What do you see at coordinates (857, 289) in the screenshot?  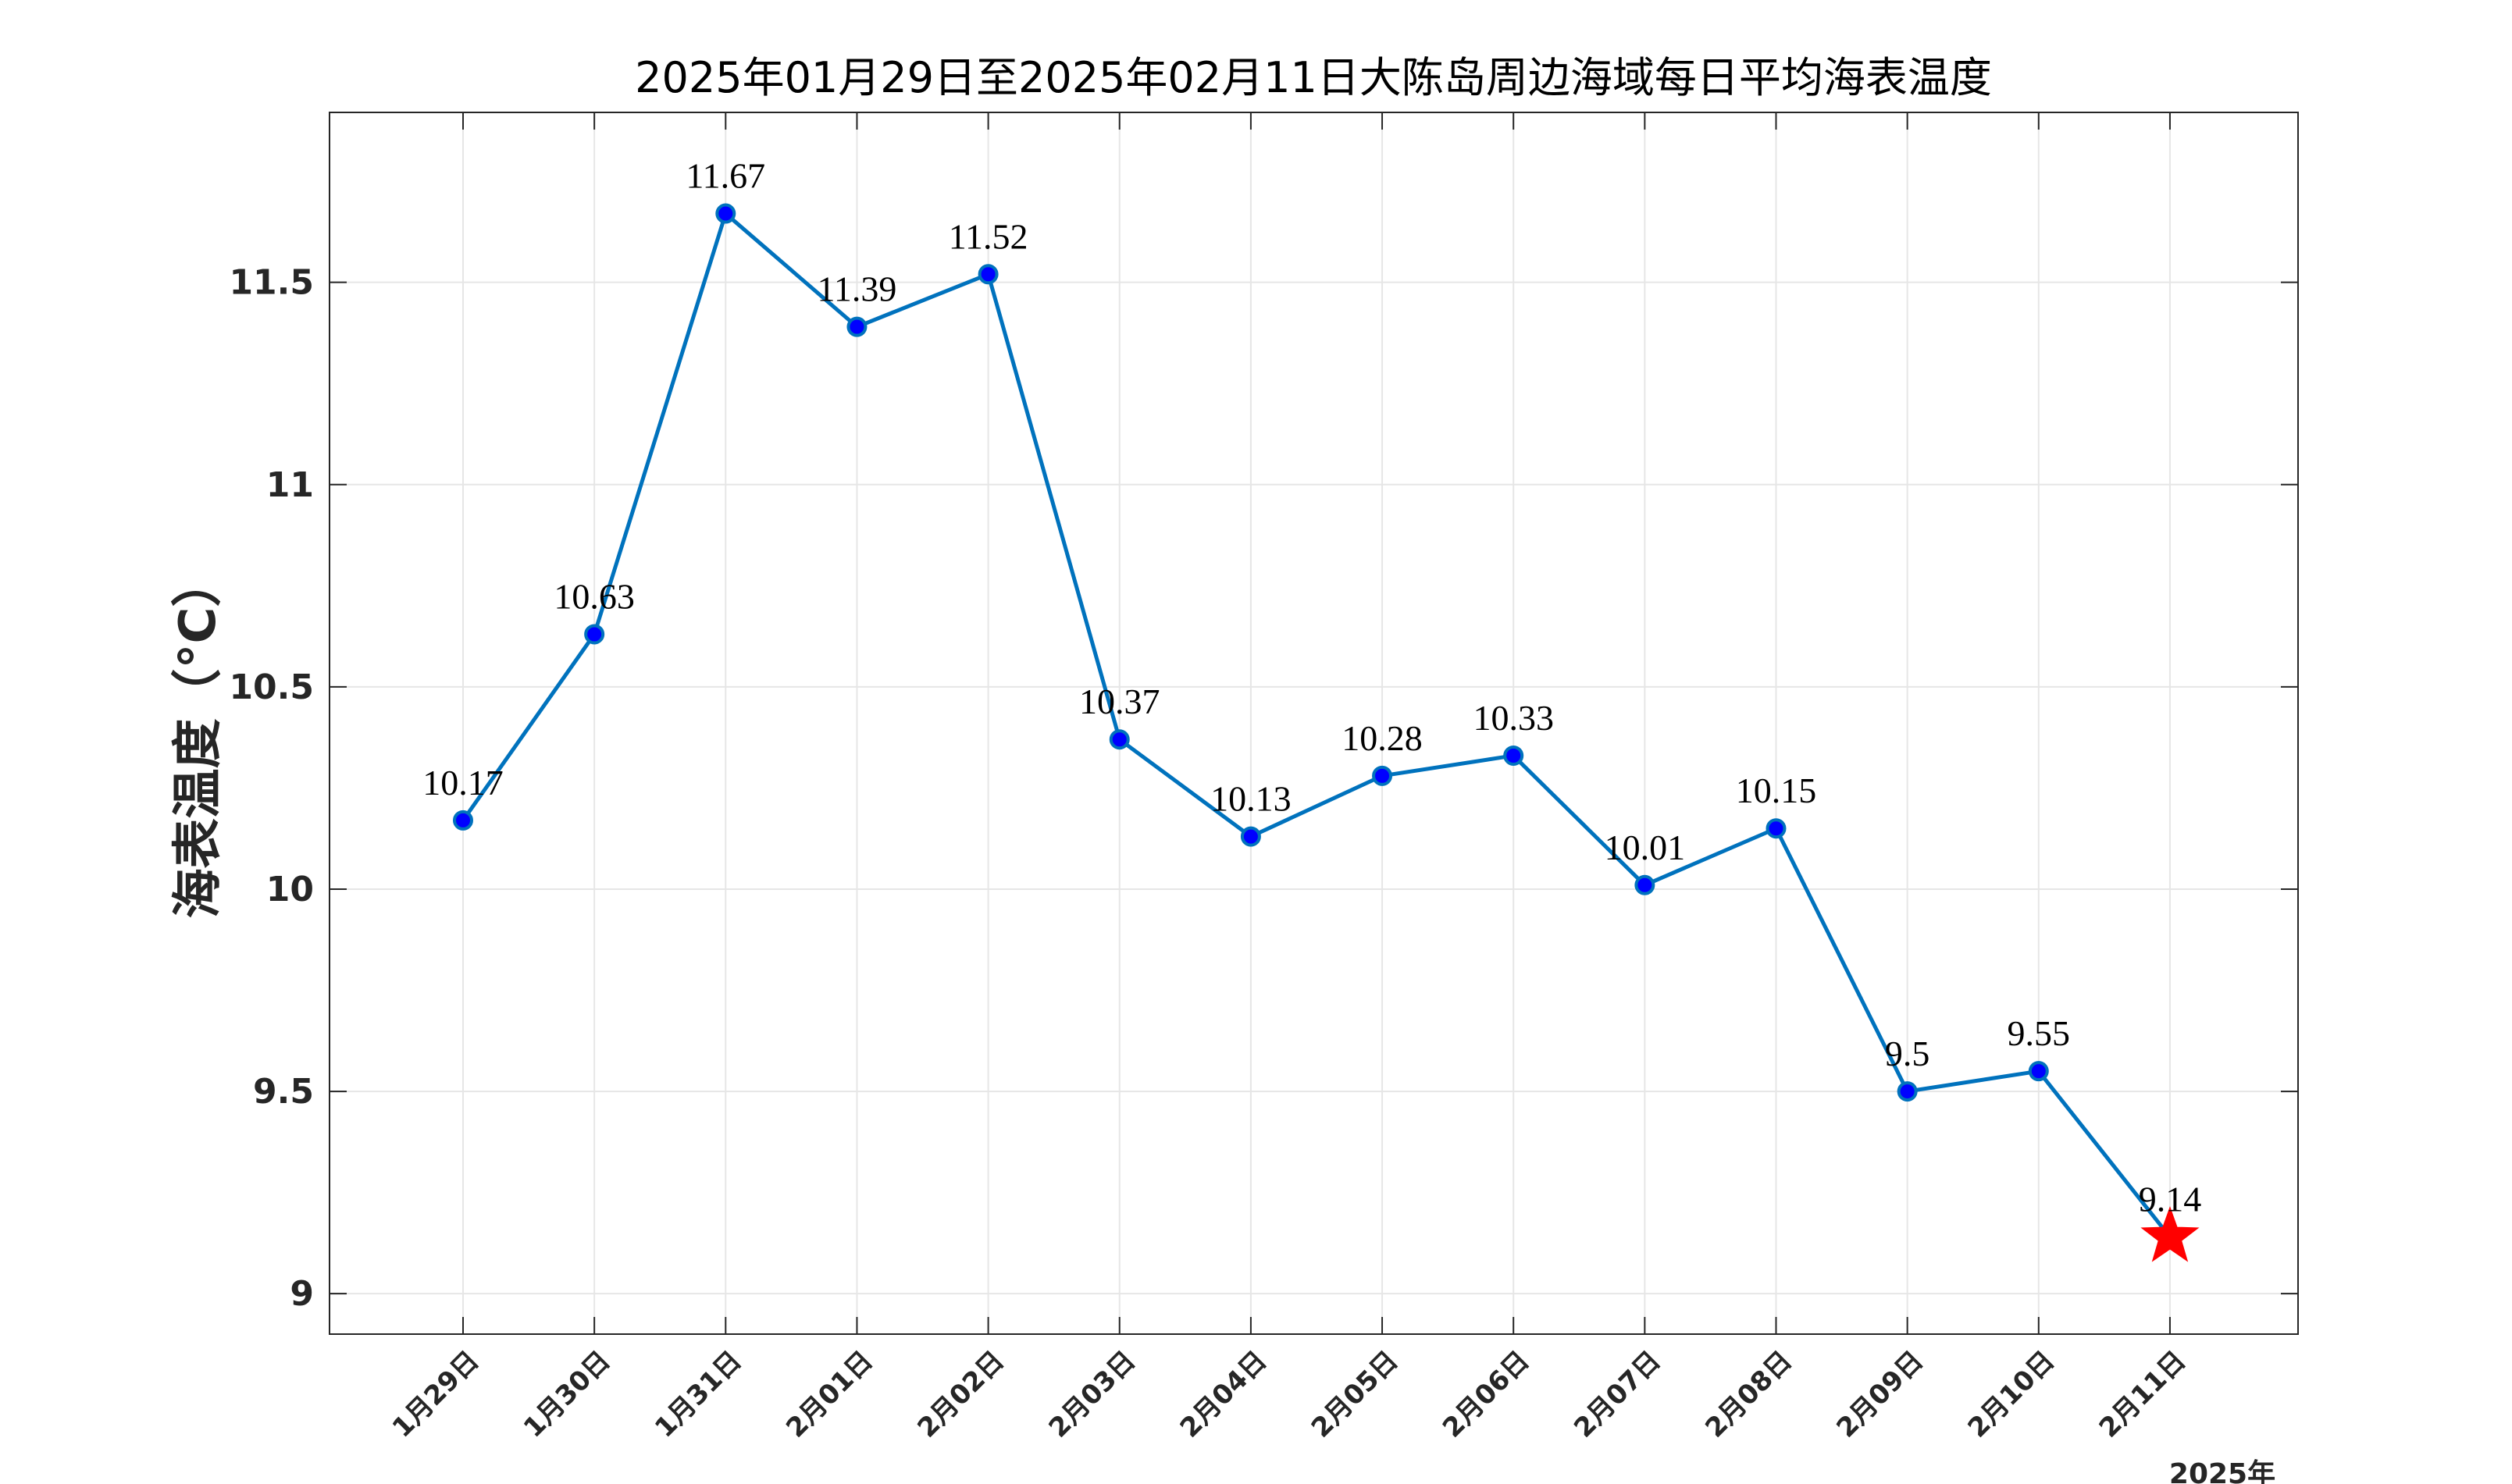 I see `data-label: 11.39` at bounding box center [857, 289].